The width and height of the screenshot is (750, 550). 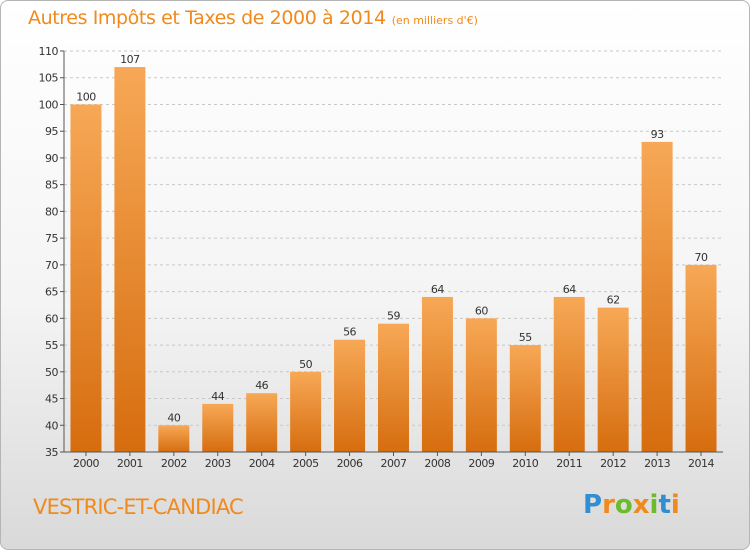 What do you see at coordinates (51, 345) in the screenshot?
I see `y-tick-label: 55` at bounding box center [51, 345].